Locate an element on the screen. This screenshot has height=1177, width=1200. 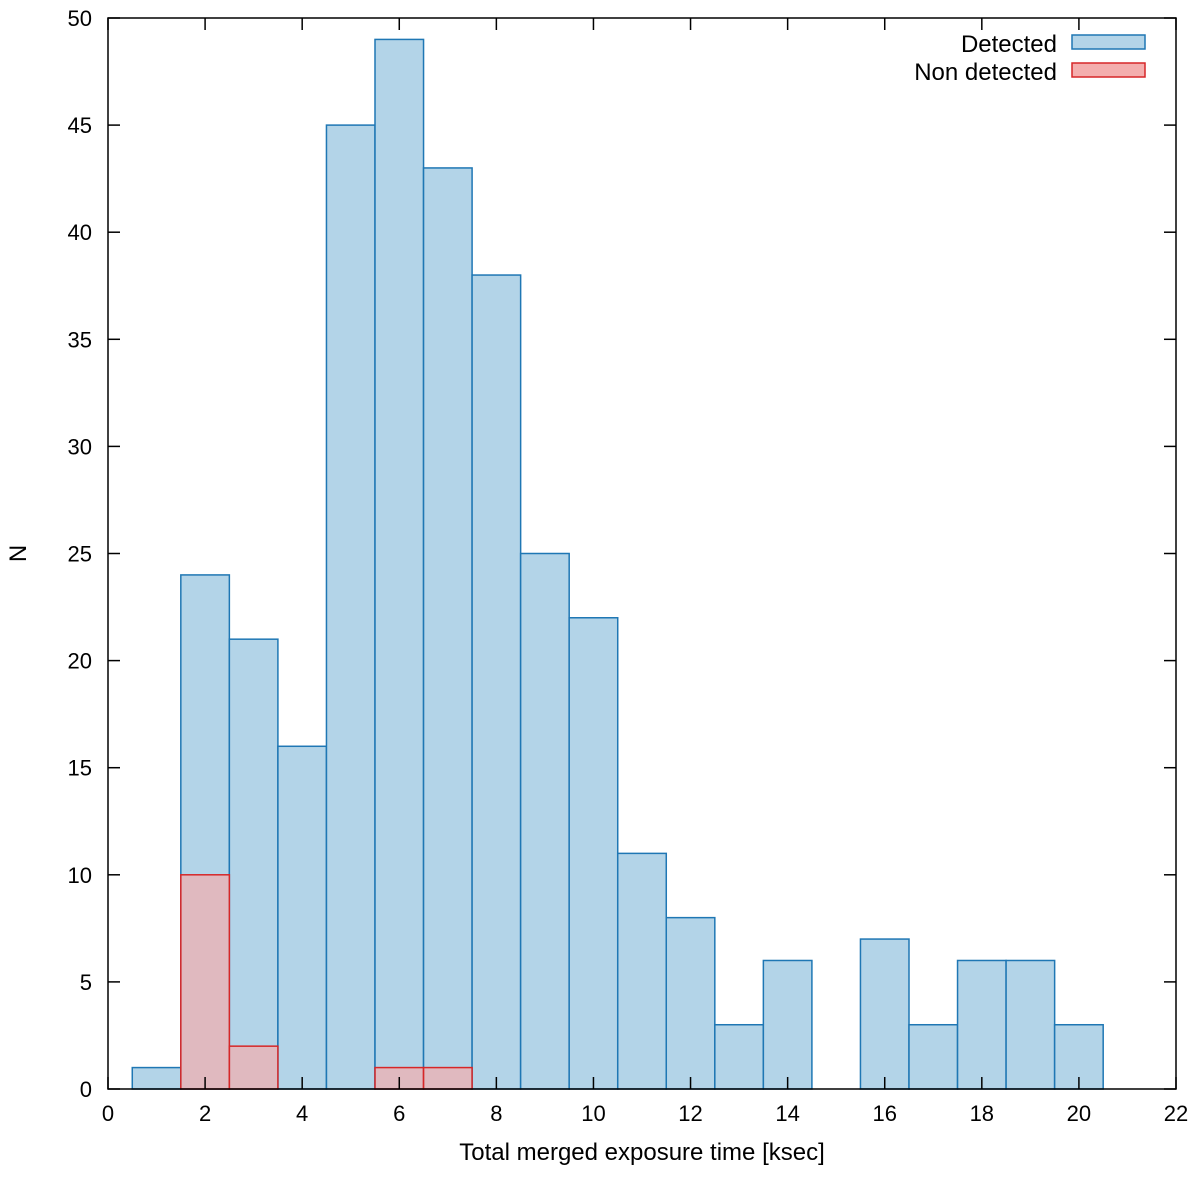
y-tick-label: 40 is located at coordinates (80, 232).